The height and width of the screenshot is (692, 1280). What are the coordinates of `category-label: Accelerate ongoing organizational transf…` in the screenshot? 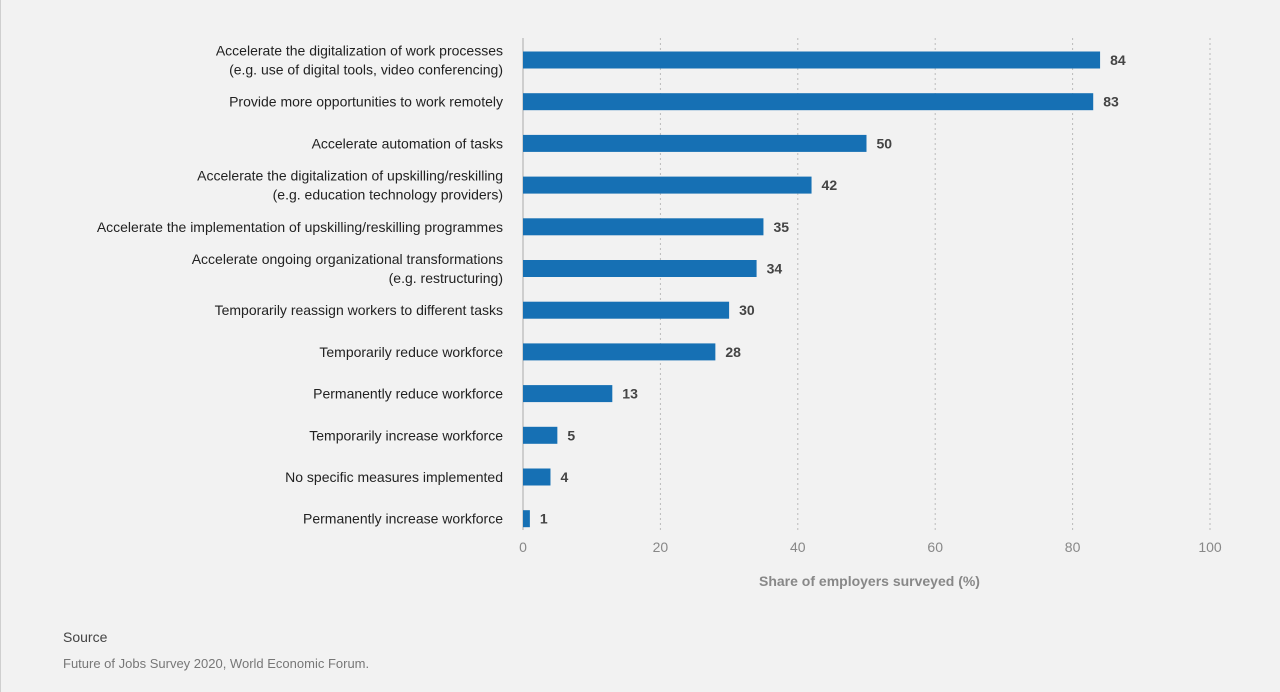 It's located at (347, 259).